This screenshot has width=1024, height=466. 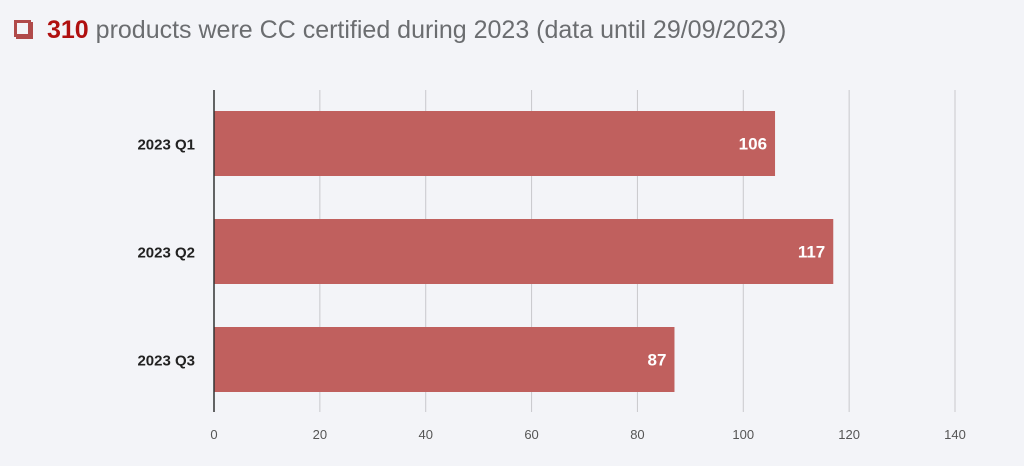 What do you see at coordinates (166, 253) in the screenshot?
I see `category-label: 2023 Q2` at bounding box center [166, 253].